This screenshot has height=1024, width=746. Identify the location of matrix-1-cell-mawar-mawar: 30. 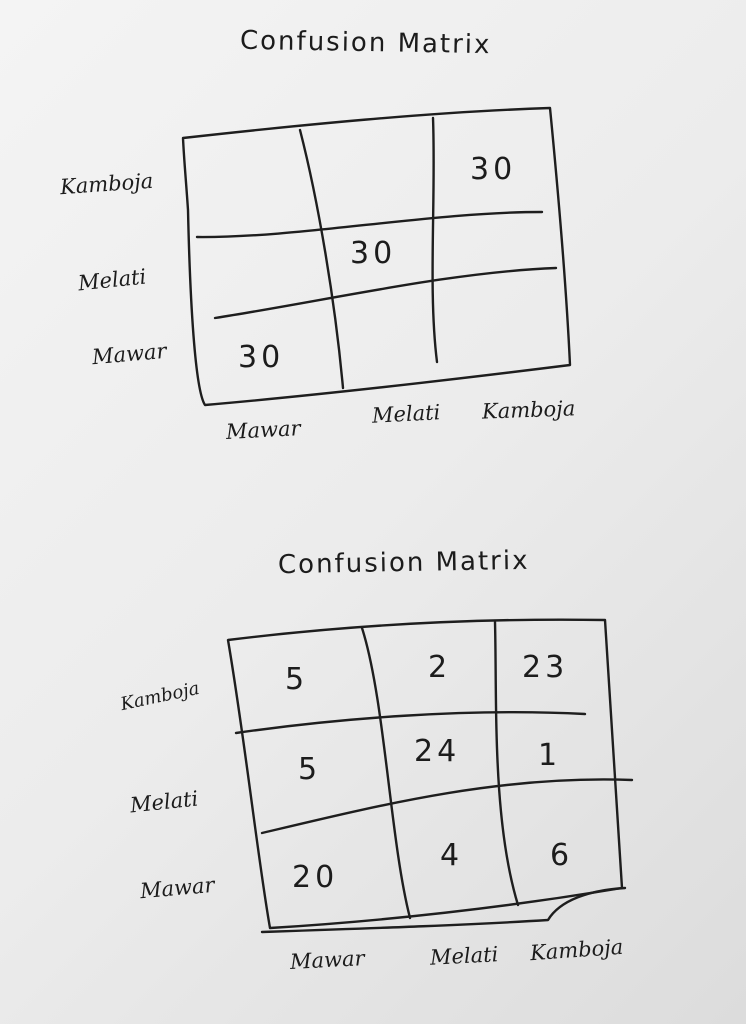
(261, 357).